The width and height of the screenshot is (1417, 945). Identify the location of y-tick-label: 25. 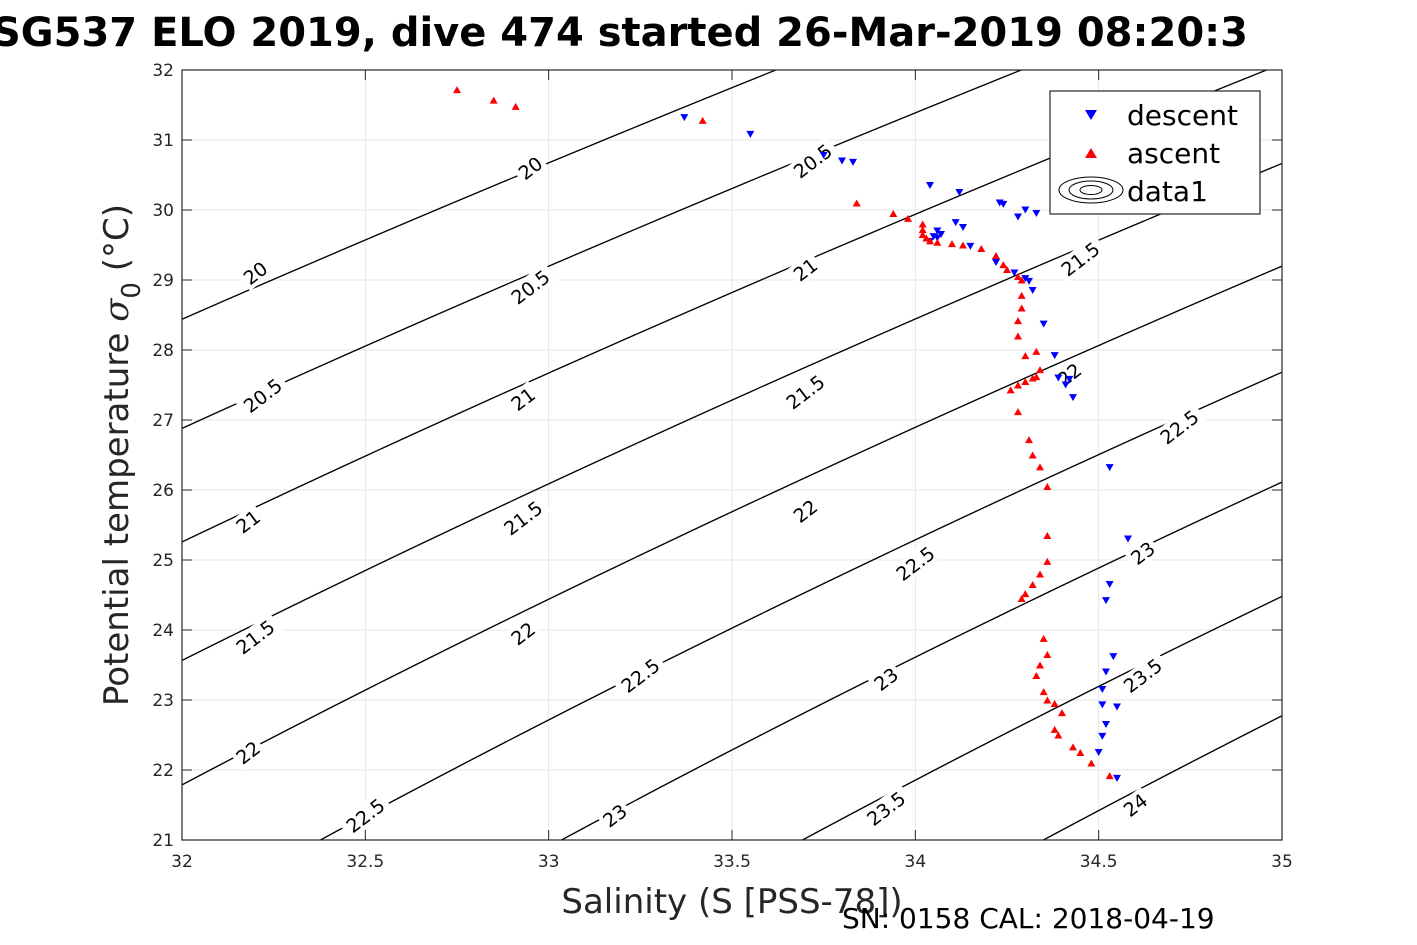
(163, 561).